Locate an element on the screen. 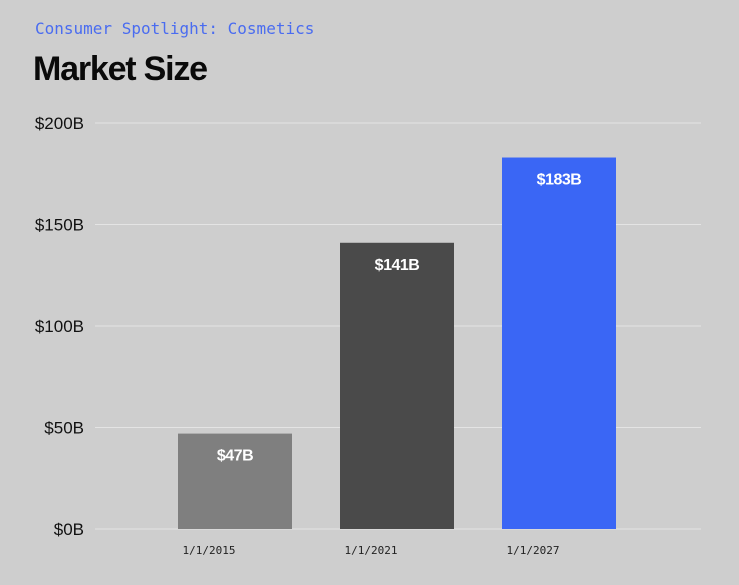 This screenshot has width=739, height=585. chart-subtitle: Consumer Spotlight: Cosmetics is located at coordinates (175, 28).